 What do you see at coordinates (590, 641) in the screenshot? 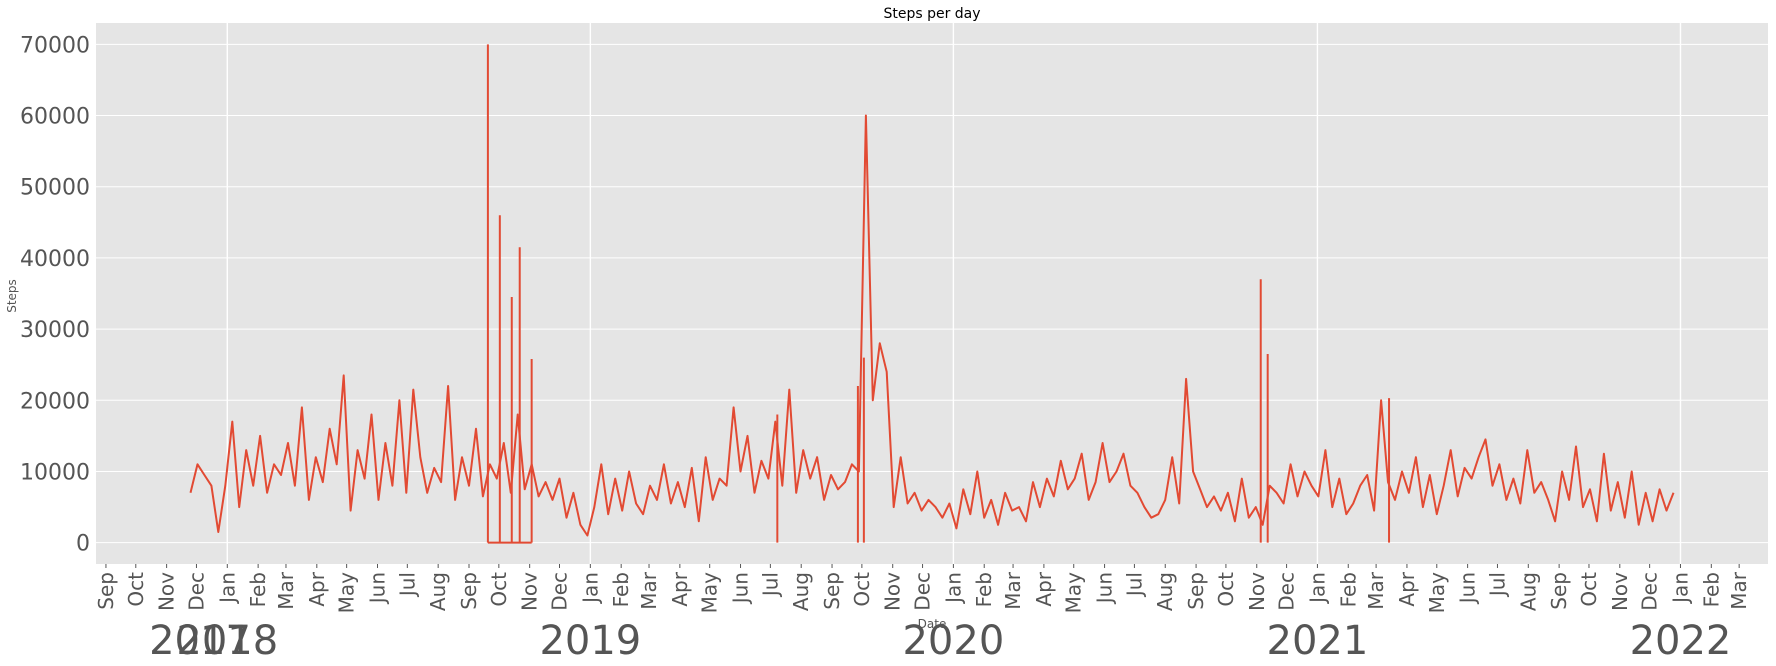
I see `year-tick-label: 2019` at bounding box center [590, 641].